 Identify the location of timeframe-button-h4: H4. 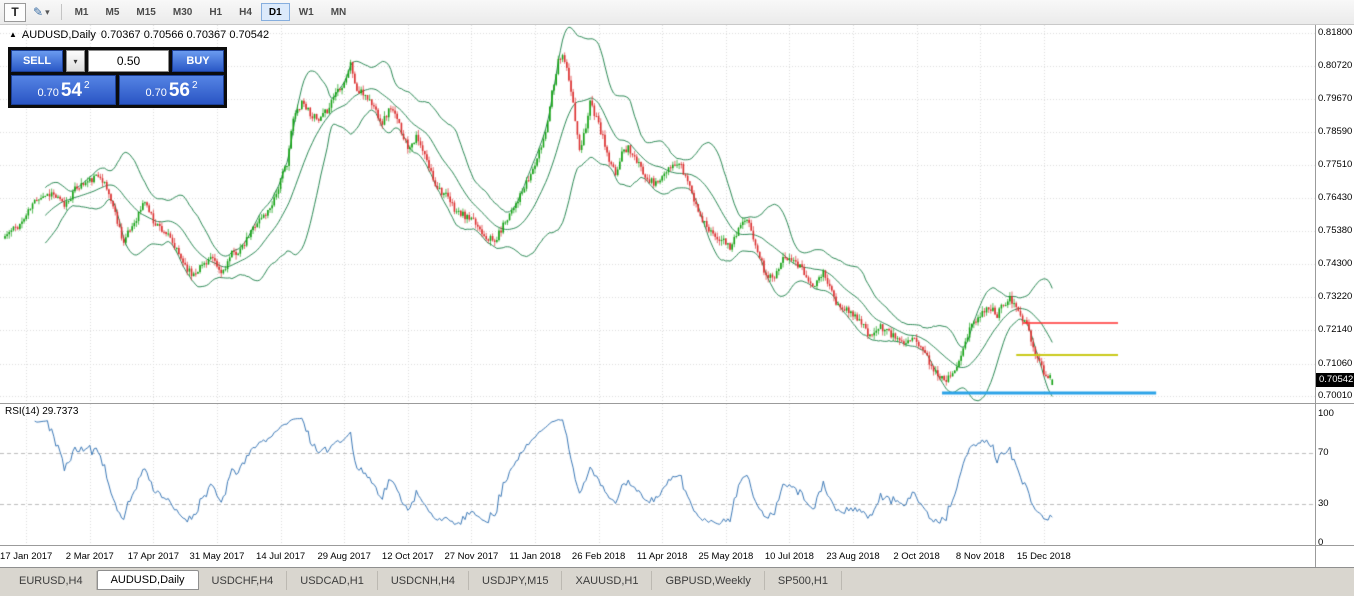
(245, 12).